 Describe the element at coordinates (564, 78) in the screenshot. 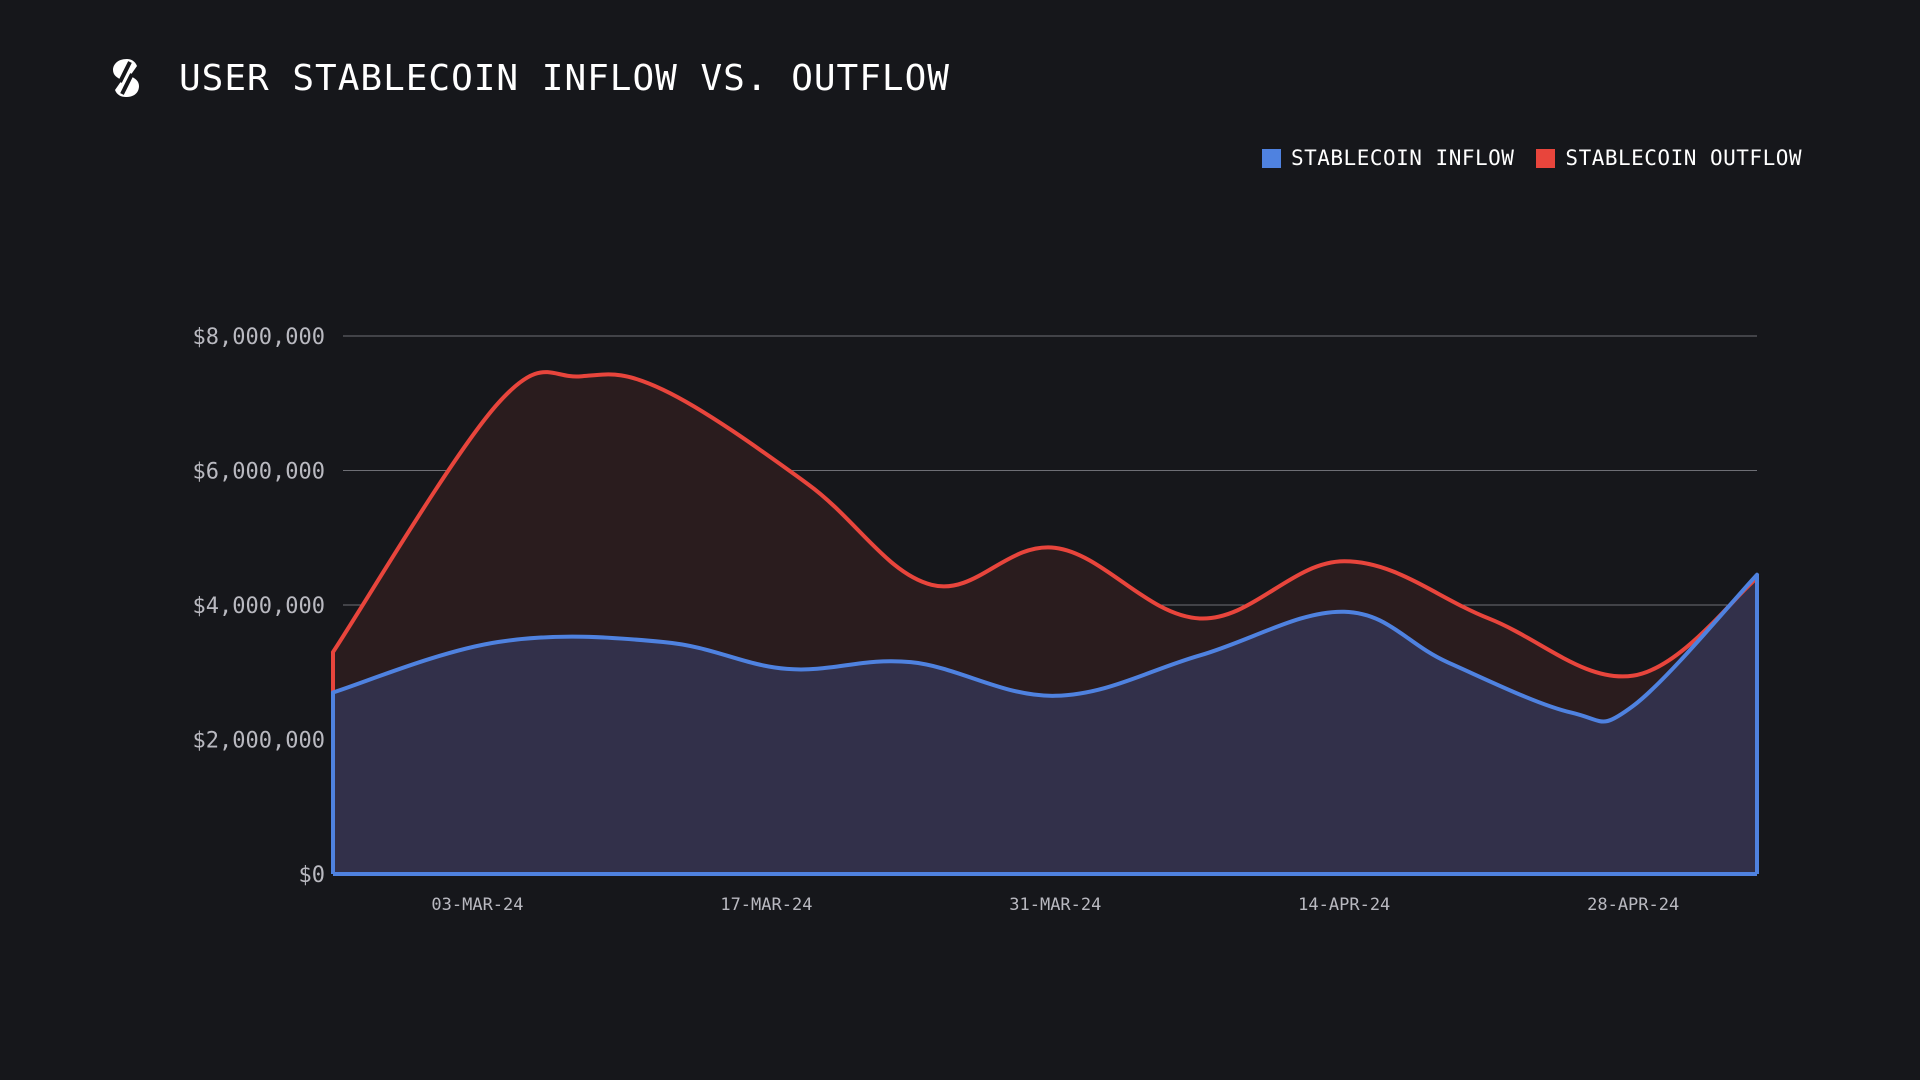

I see `chart-title: USER STABLECOIN INFLOW VS. OUTFLOW` at that location.